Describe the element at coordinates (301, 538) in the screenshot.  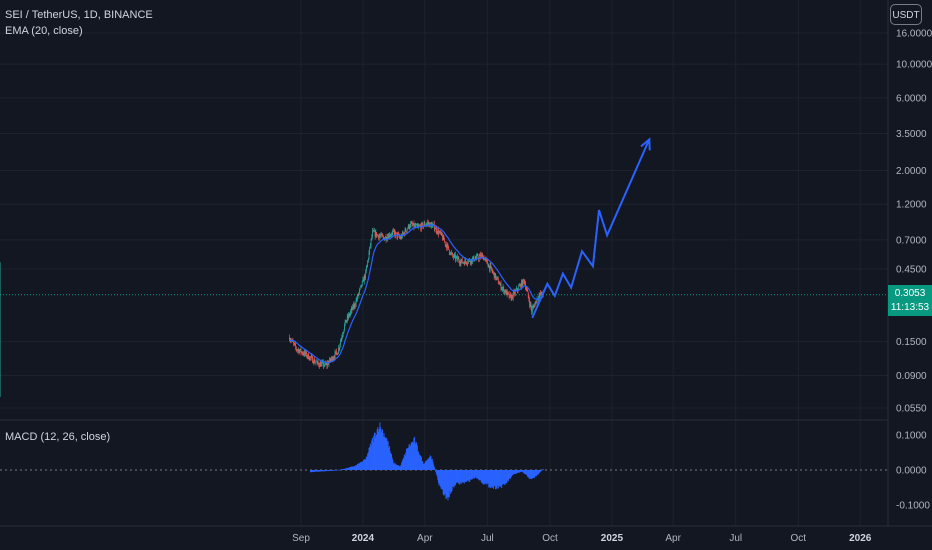
I see `time-tick-label: Sep` at that location.